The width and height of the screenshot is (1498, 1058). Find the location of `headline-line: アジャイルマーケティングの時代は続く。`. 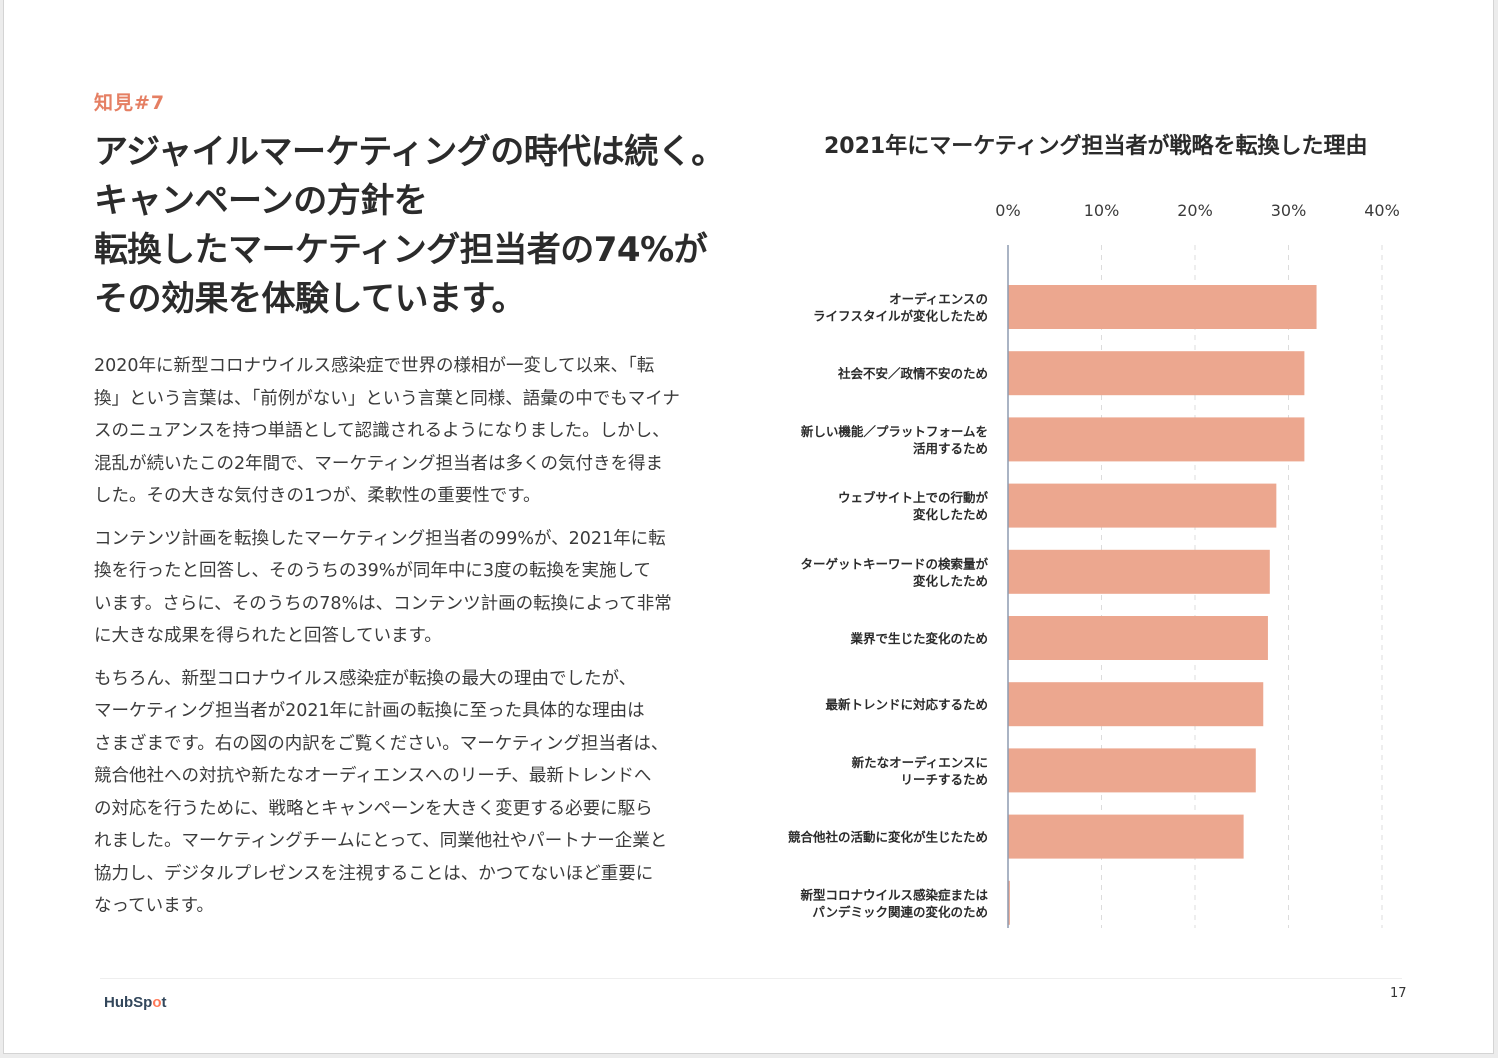

headline-line: アジャイルマーケティングの時代は続く。 is located at coordinates (409, 152).